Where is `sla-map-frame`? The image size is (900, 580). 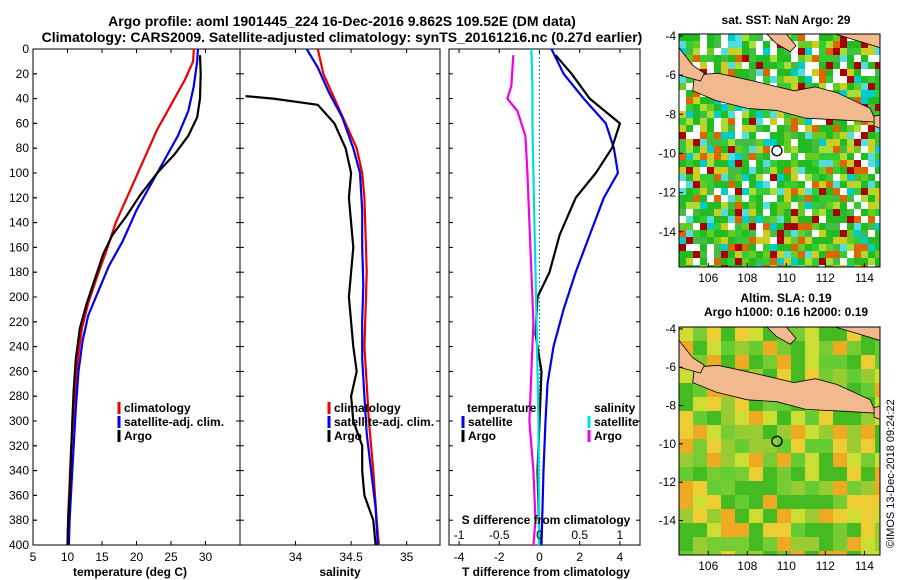 sla-map-frame is located at coordinates (779, 441).